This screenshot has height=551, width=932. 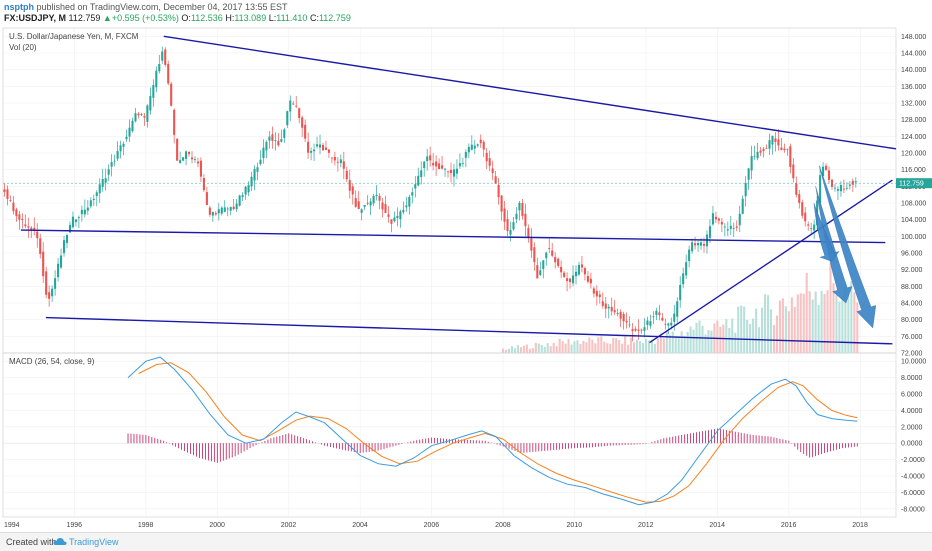 I want to click on tradingview-brand-link: TradingView, so click(x=94, y=542).